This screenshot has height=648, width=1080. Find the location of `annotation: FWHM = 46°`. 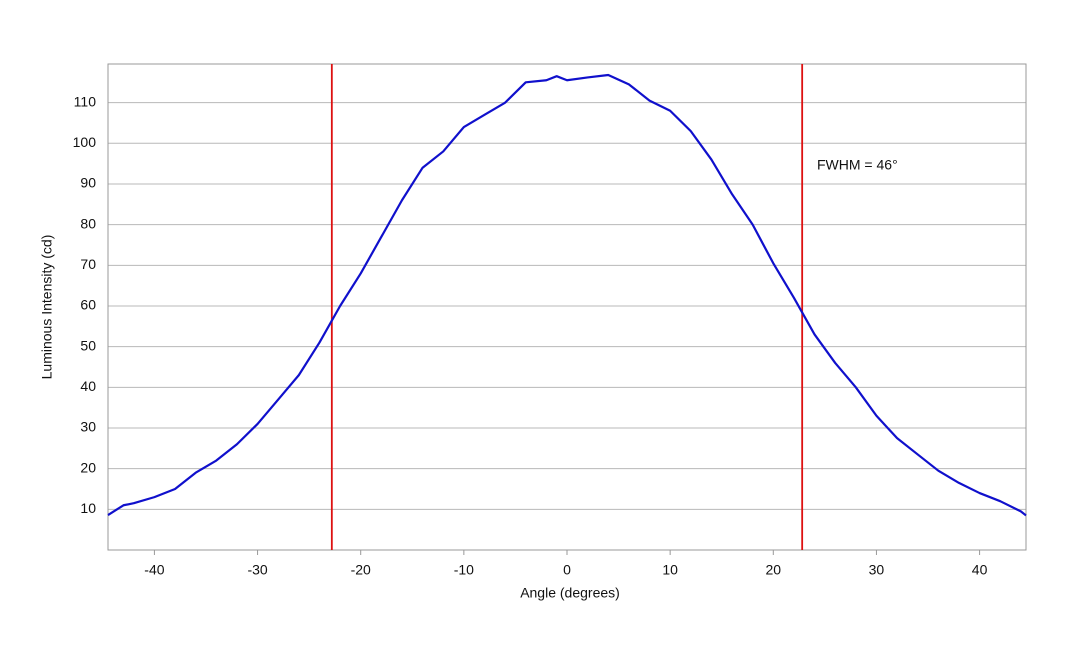

annotation: FWHM = 46° is located at coordinates (857, 165).